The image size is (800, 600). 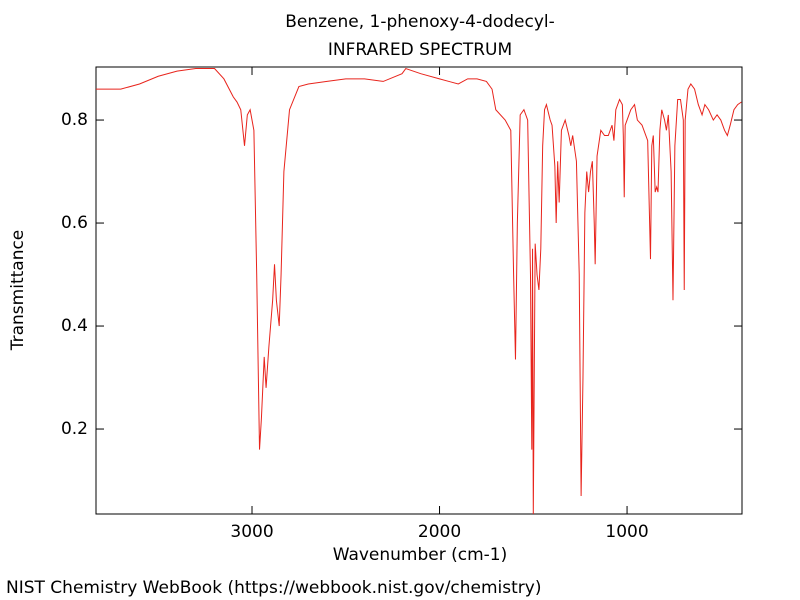 I want to click on x-tick-label: 1000, so click(x=626, y=532).